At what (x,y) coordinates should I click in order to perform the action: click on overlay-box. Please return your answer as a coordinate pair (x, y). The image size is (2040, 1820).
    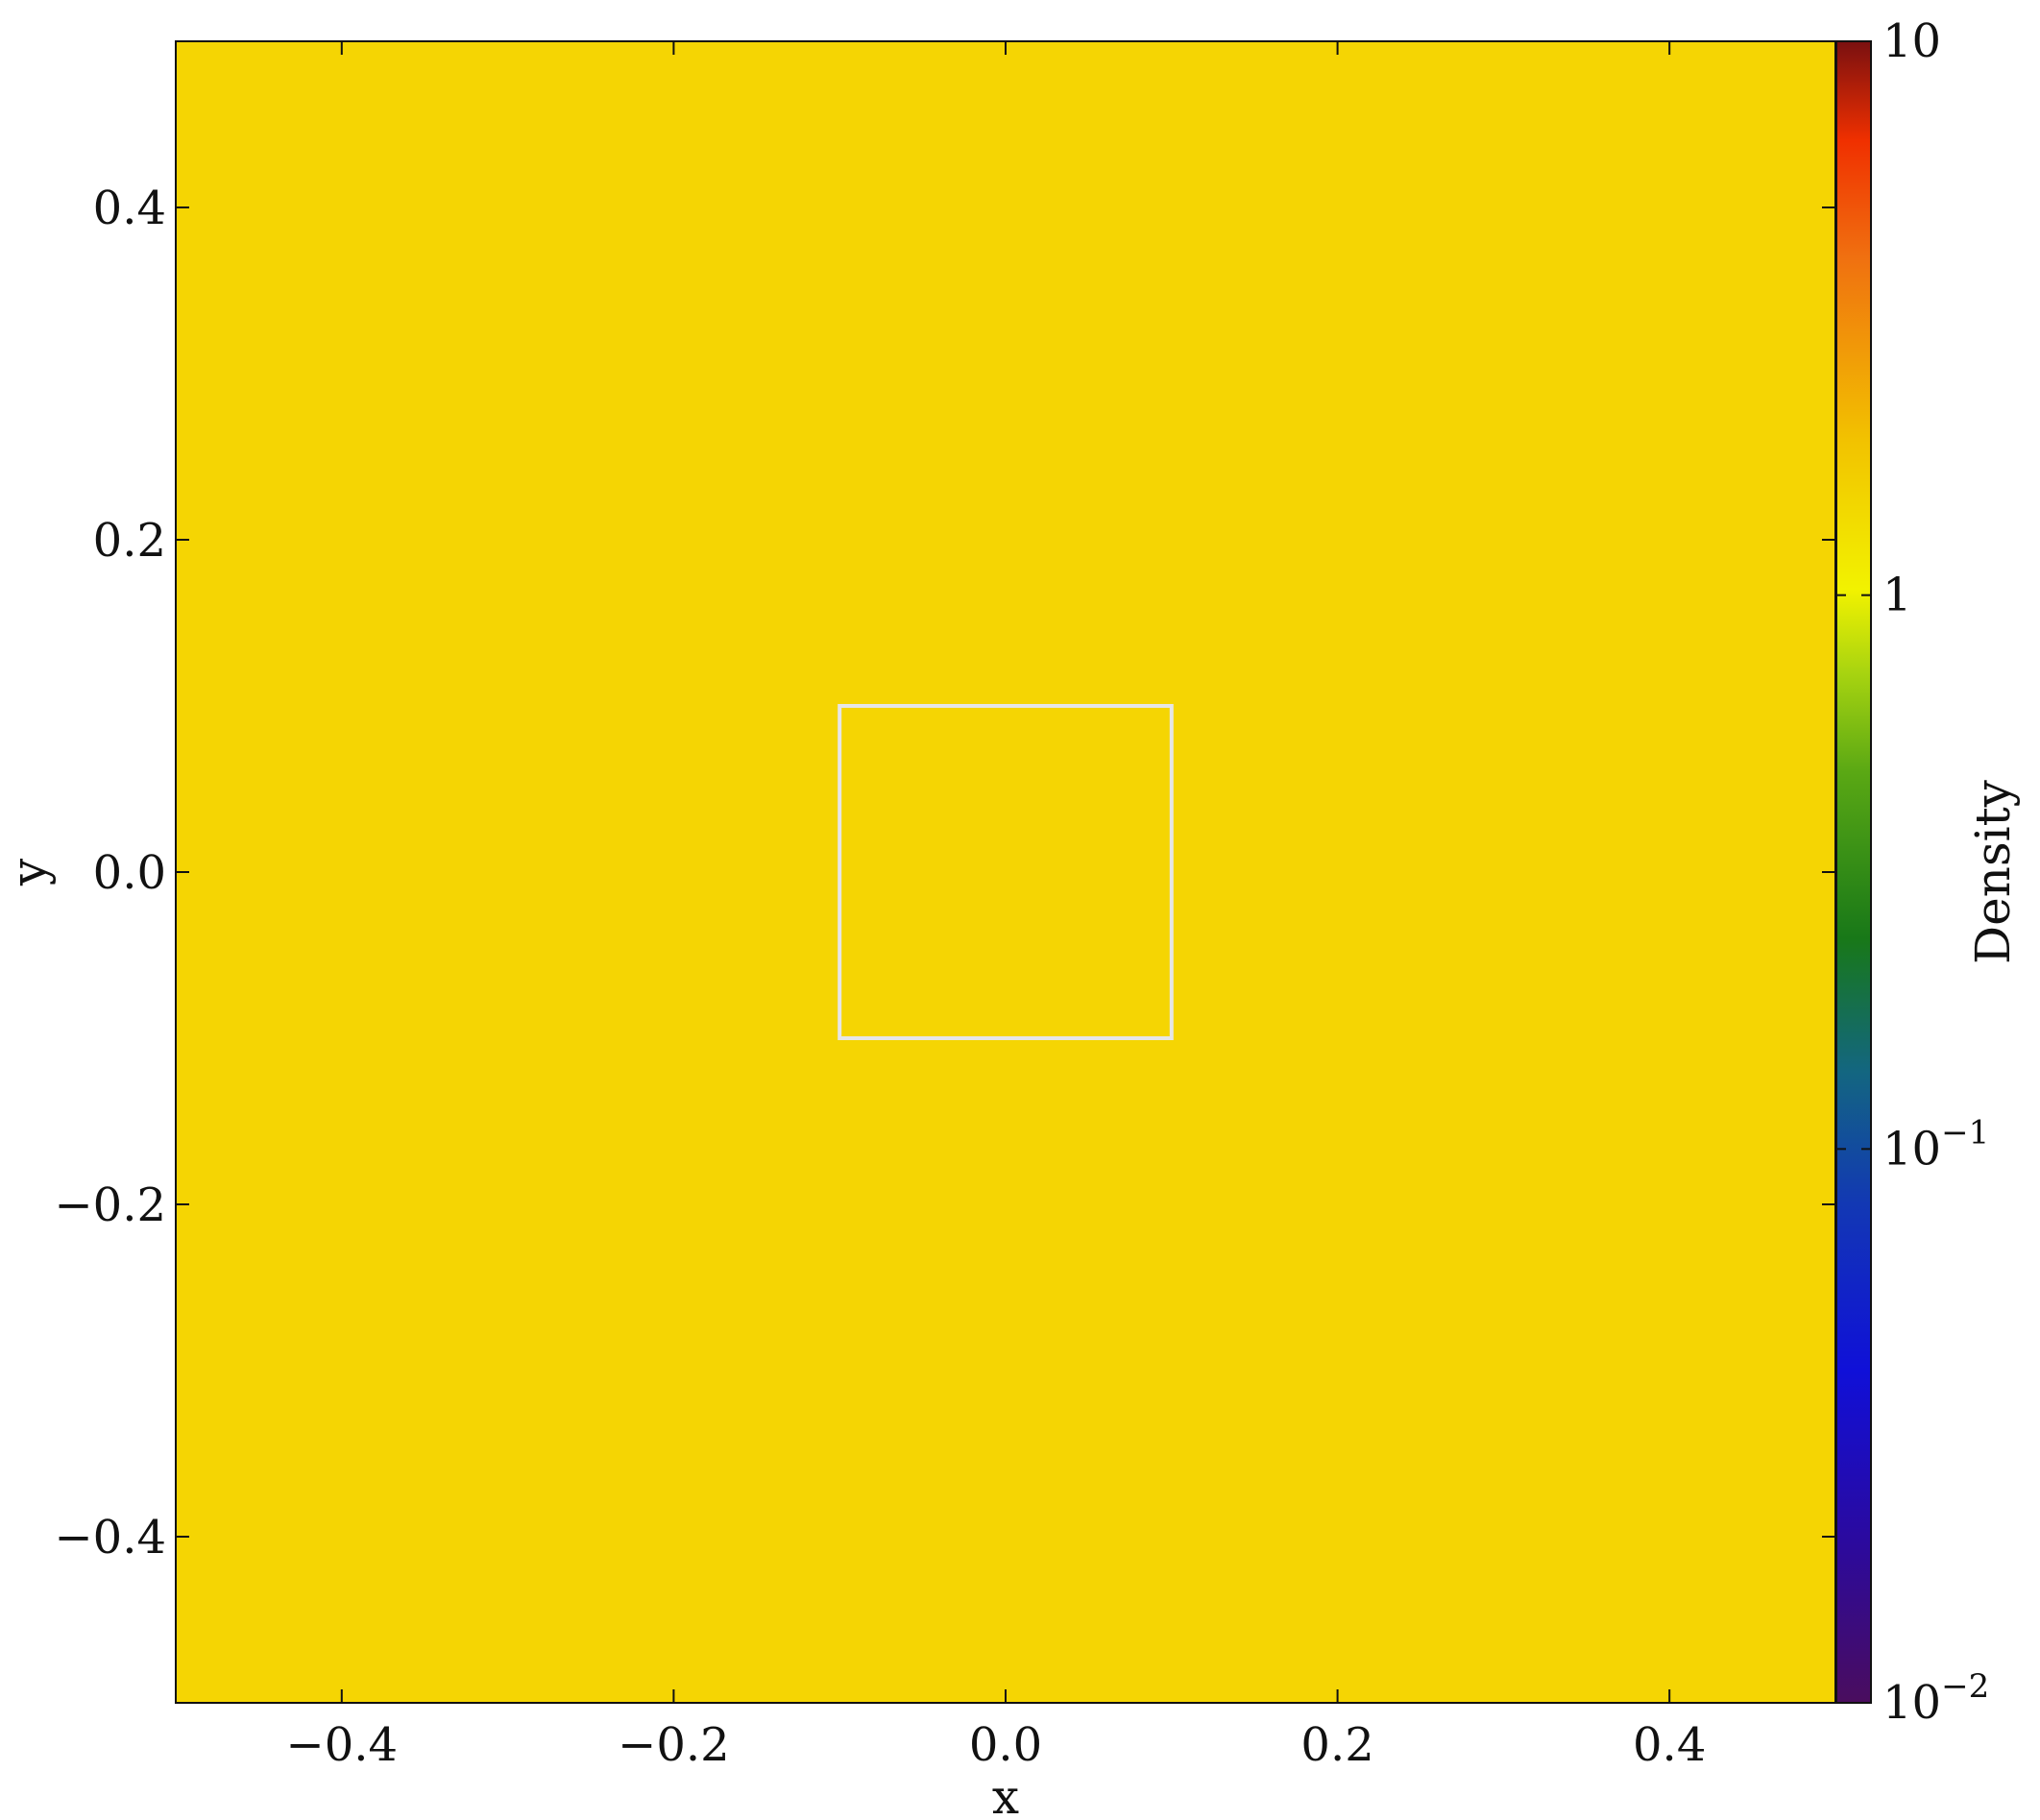
    Looking at the image, I should click on (1006, 872).